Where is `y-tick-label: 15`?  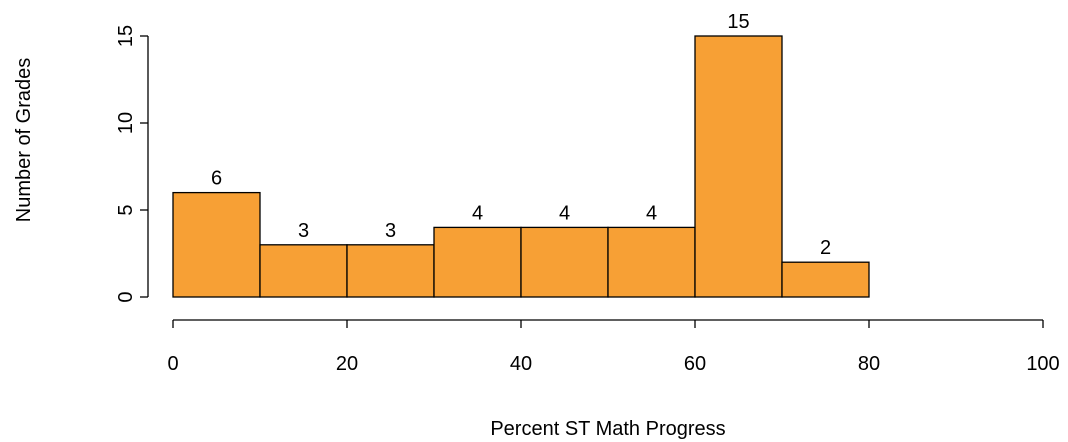 y-tick-label: 15 is located at coordinates (126, 36).